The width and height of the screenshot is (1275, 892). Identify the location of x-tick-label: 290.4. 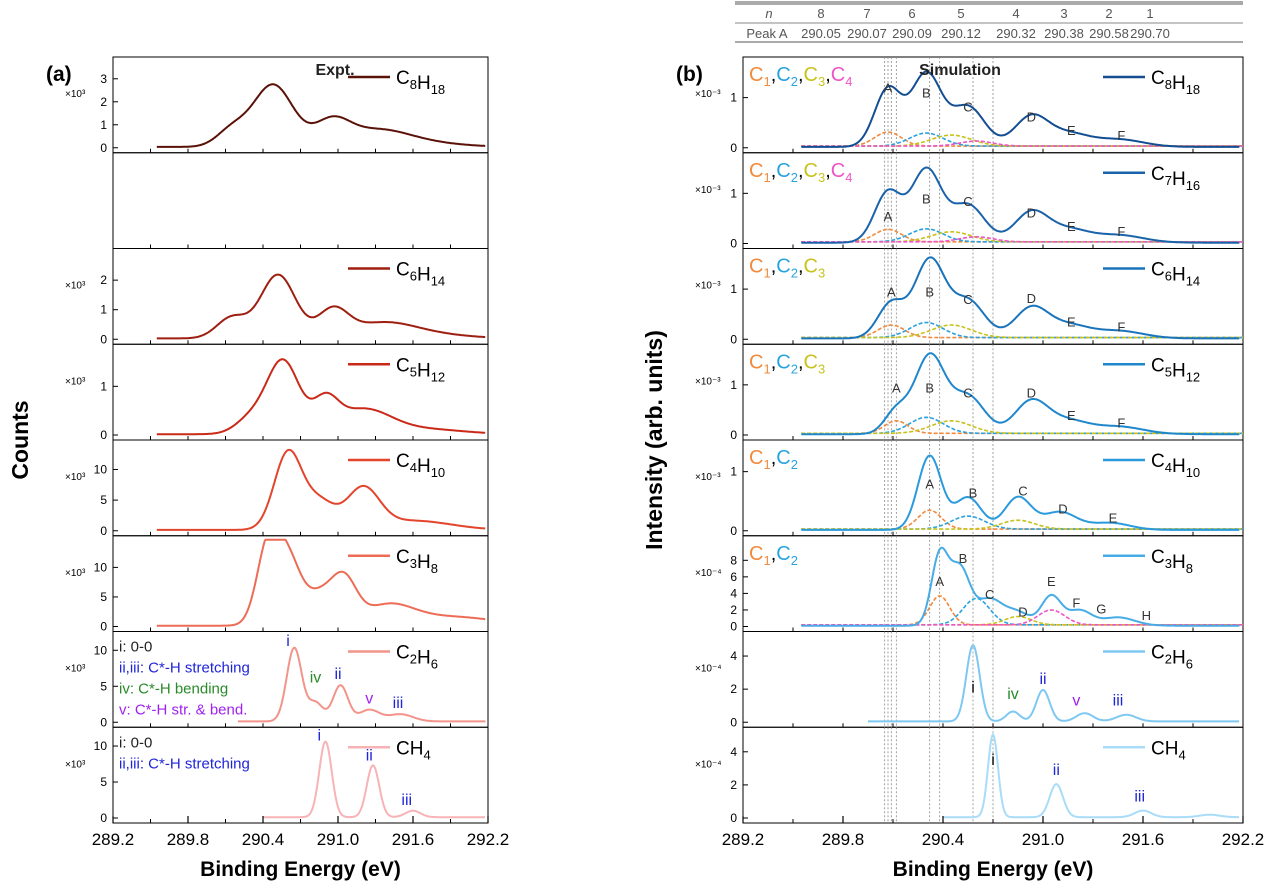
(943, 839).